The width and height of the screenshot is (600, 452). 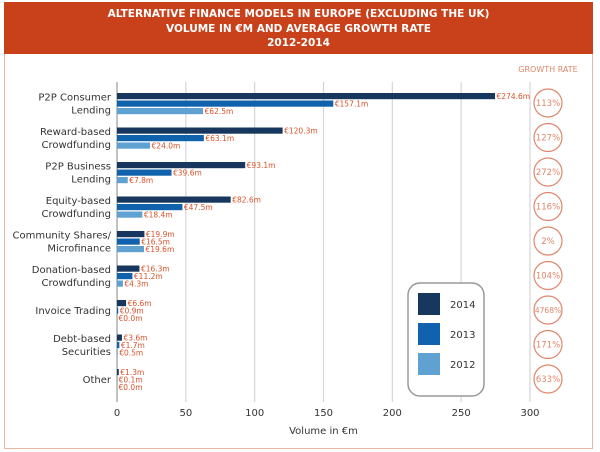 I want to click on category-label: Securities, so click(x=86, y=352).